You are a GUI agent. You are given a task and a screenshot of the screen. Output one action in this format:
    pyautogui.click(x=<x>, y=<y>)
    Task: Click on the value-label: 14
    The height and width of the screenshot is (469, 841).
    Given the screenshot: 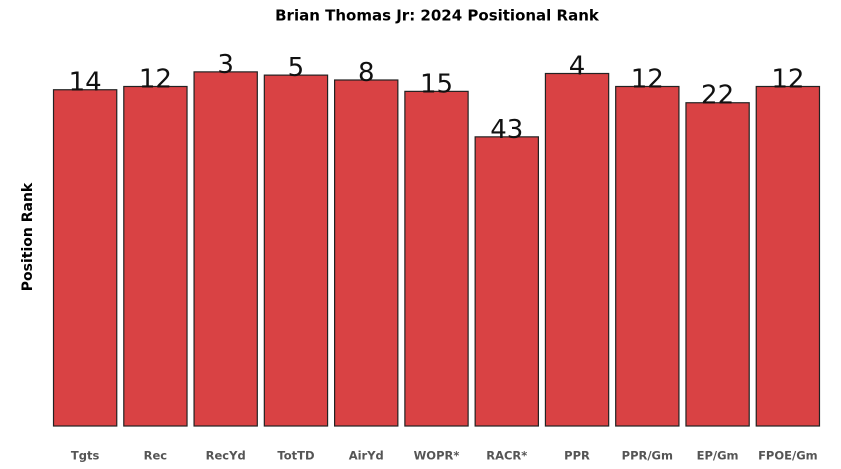 What is the action you would take?
    pyautogui.click(x=85, y=83)
    